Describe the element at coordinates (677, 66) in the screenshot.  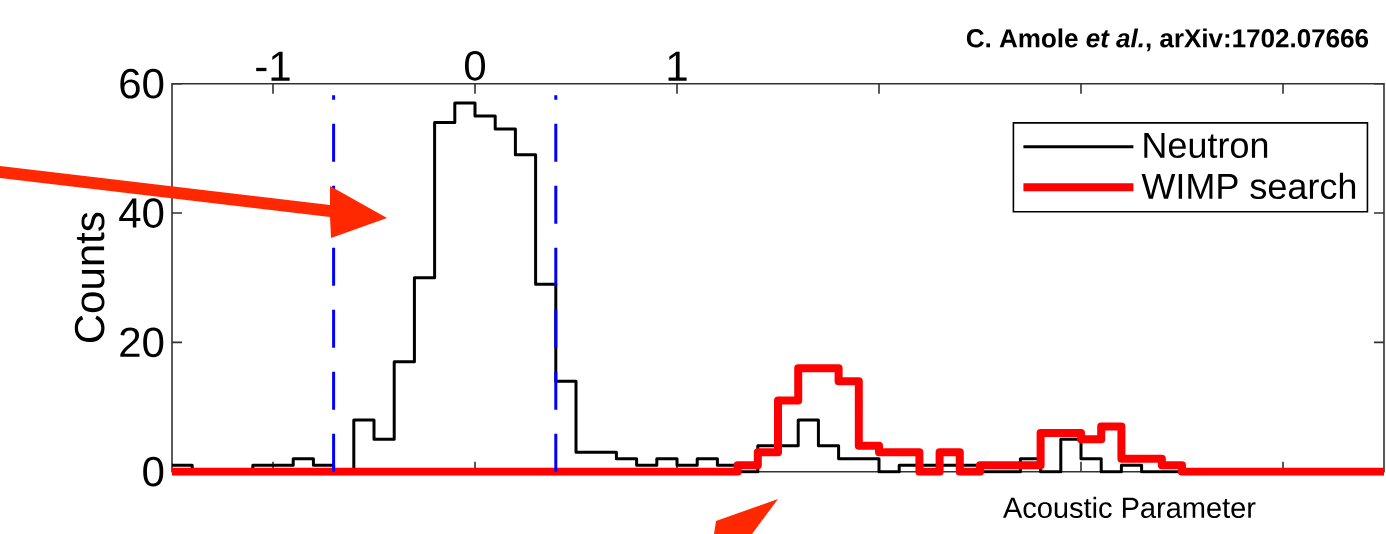
I see `x-tick-label: 1` at that location.